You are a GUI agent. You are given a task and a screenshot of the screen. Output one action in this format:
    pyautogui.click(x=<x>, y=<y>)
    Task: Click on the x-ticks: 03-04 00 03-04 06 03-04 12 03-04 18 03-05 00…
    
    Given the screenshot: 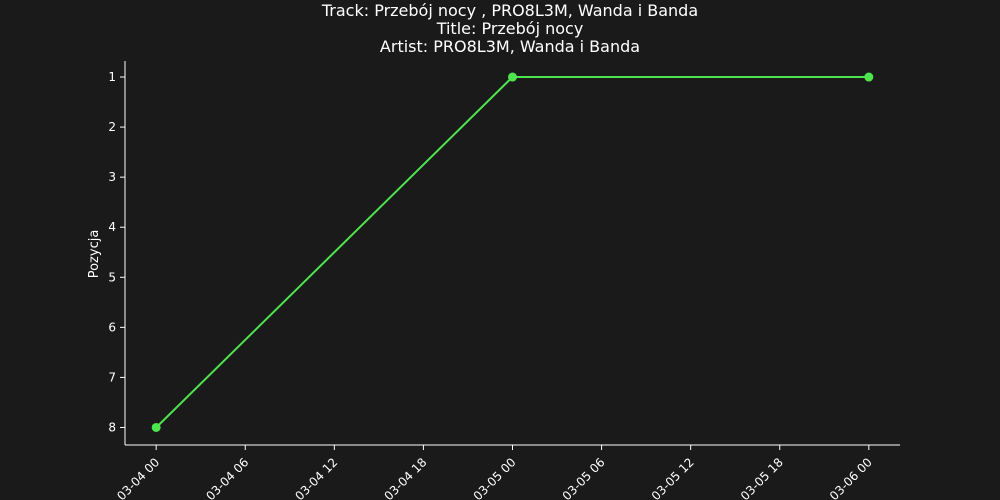 What is the action you would take?
    pyautogui.click(x=494, y=472)
    